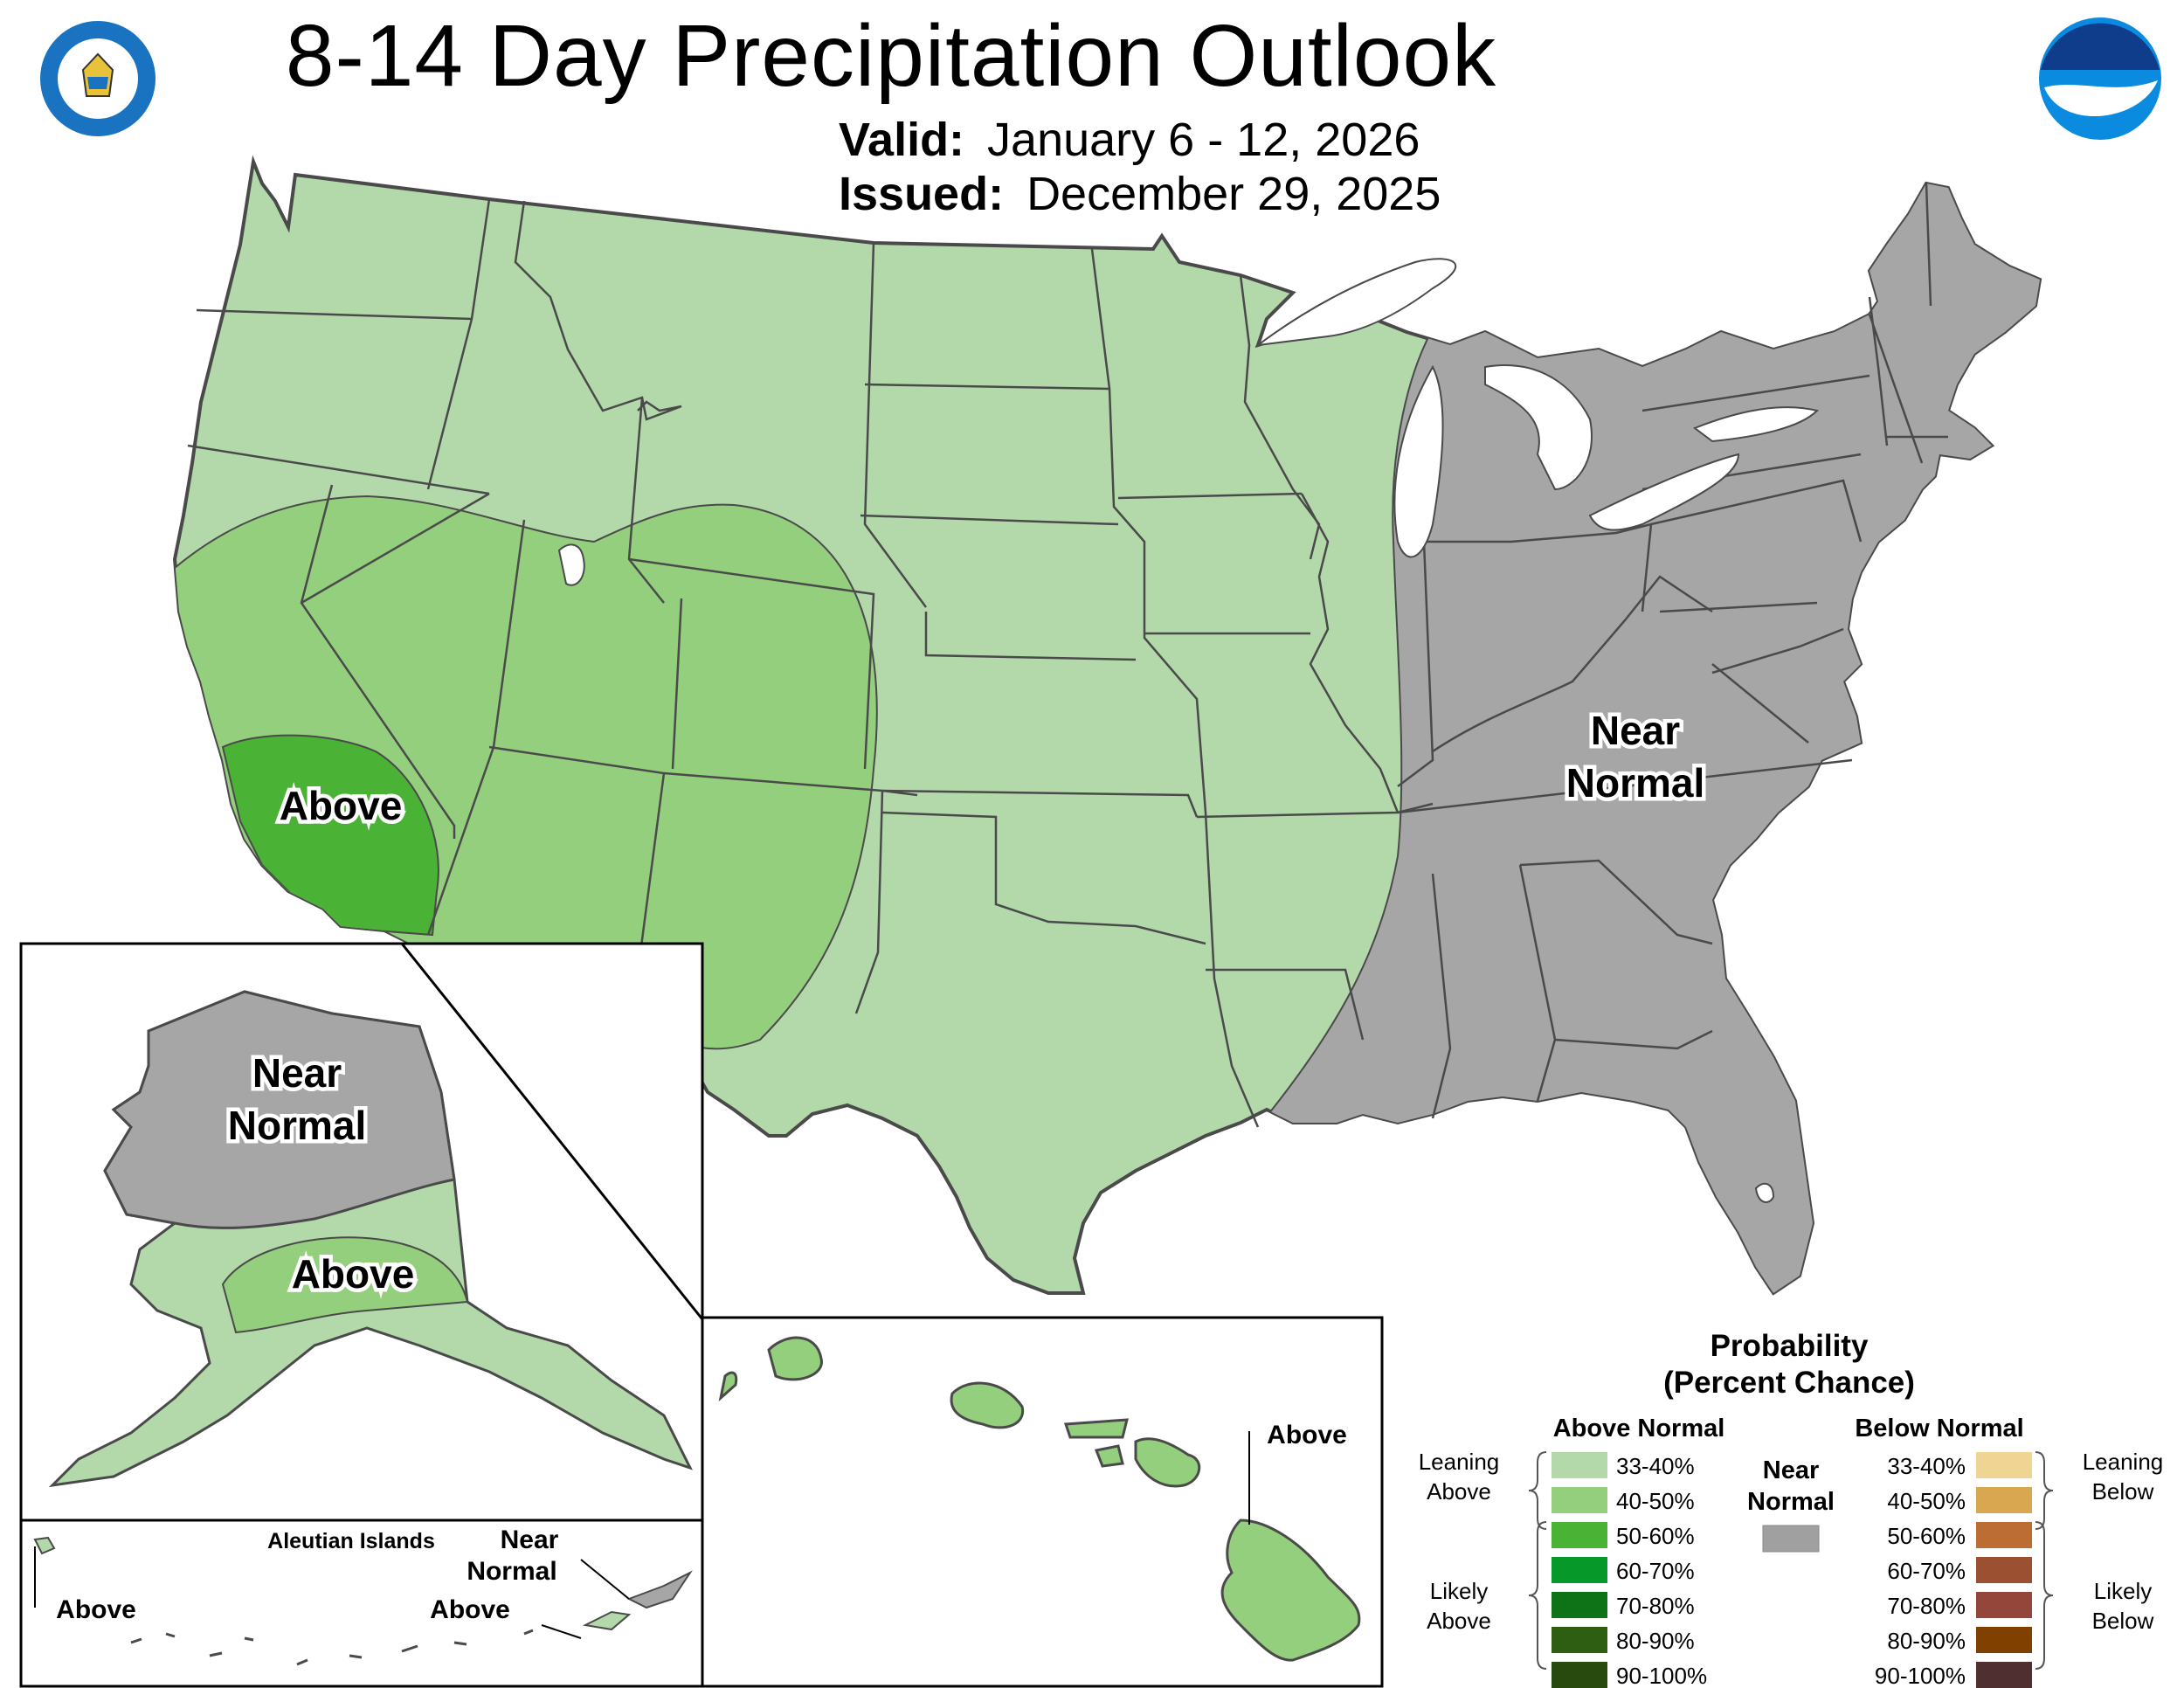  Describe the element at coordinates (470, 1609) in the screenshot. I see `aleutian-above-east: Above` at that location.